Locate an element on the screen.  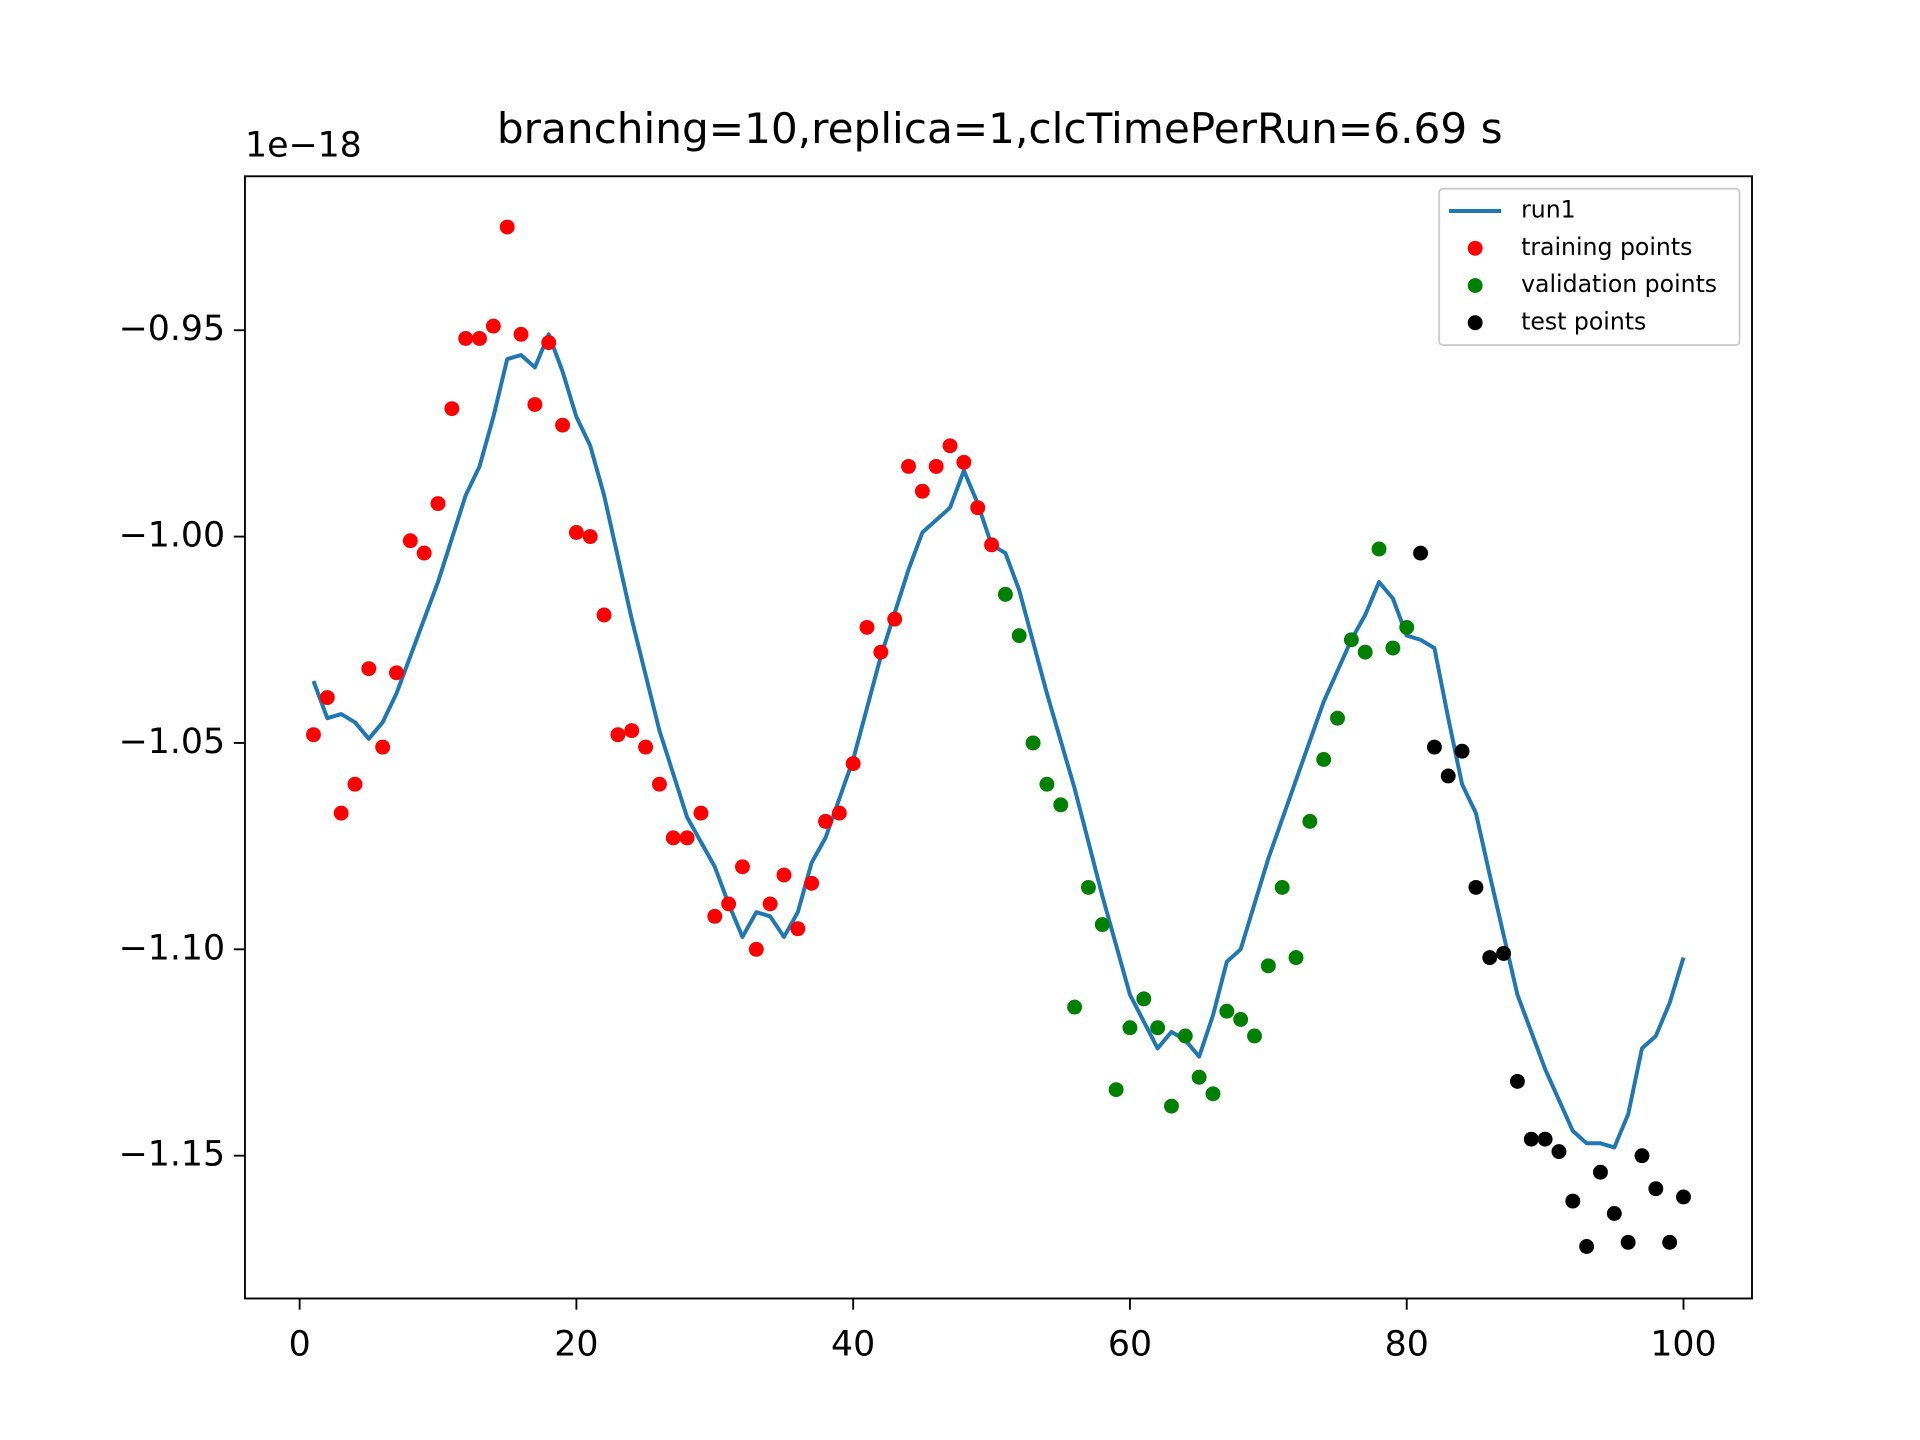
x-tick-label: 40 is located at coordinates (853, 1345).